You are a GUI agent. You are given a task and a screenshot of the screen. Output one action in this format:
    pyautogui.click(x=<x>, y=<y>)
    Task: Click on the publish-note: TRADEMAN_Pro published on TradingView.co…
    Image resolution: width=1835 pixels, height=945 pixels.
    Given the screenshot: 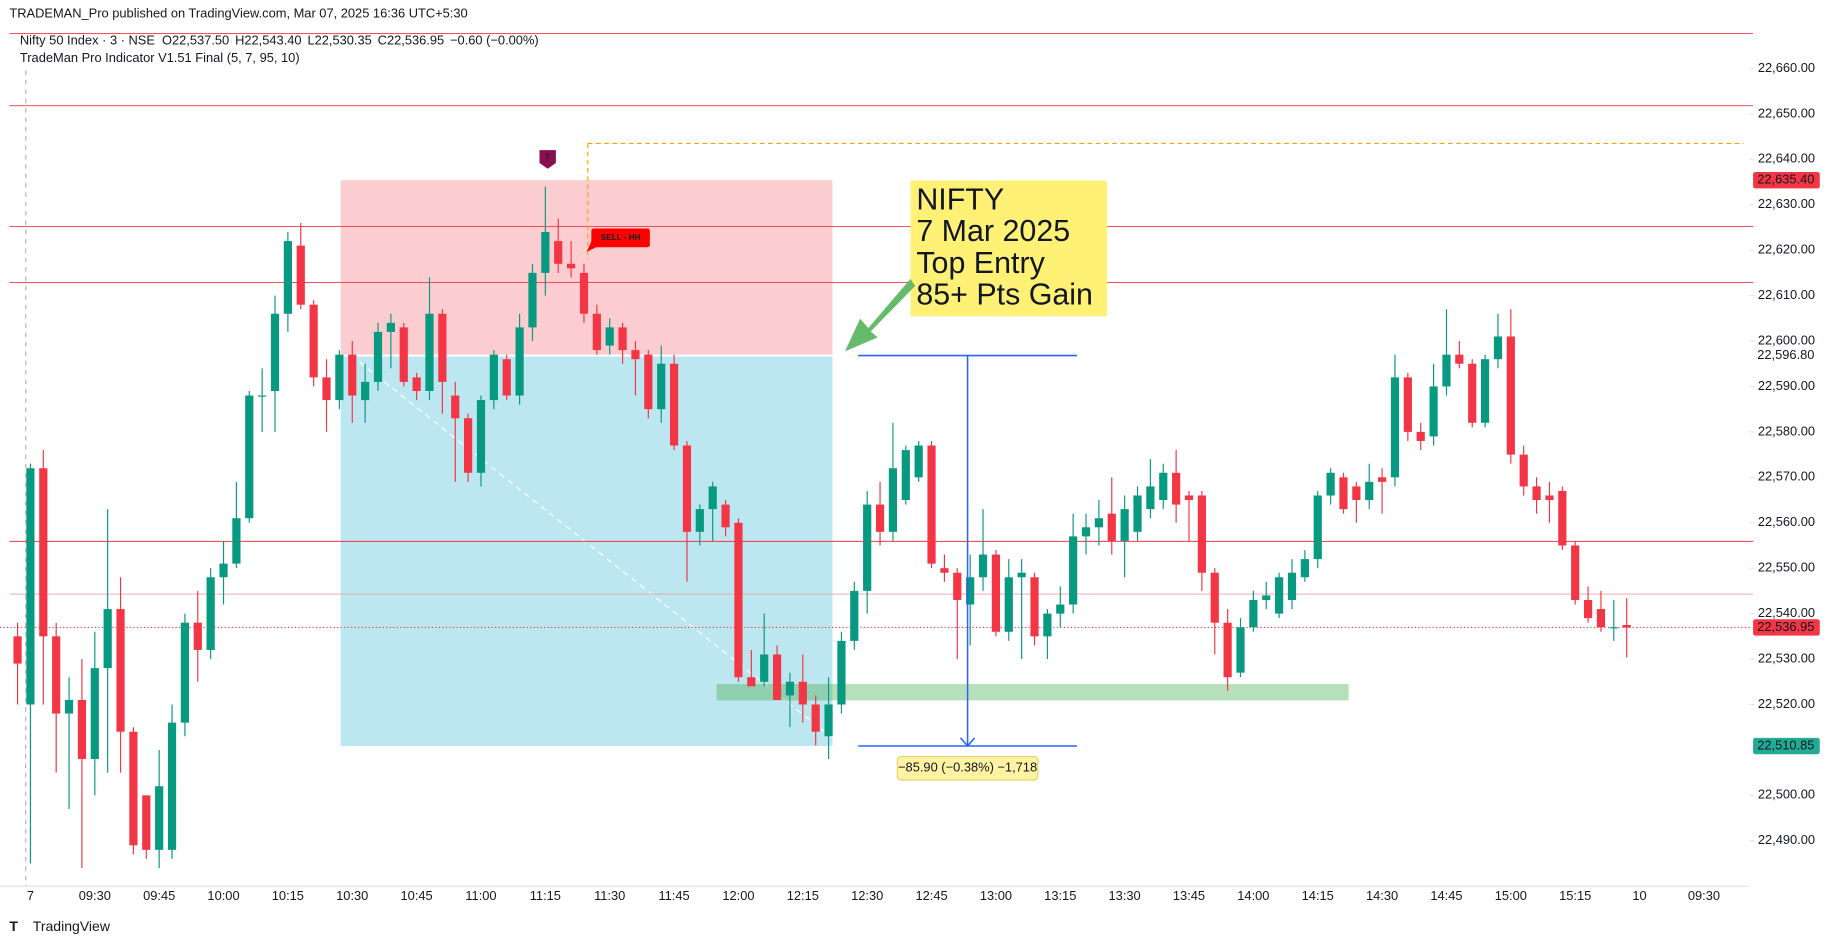 What is the action you would take?
    pyautogui.click(x=238, y=13)
    